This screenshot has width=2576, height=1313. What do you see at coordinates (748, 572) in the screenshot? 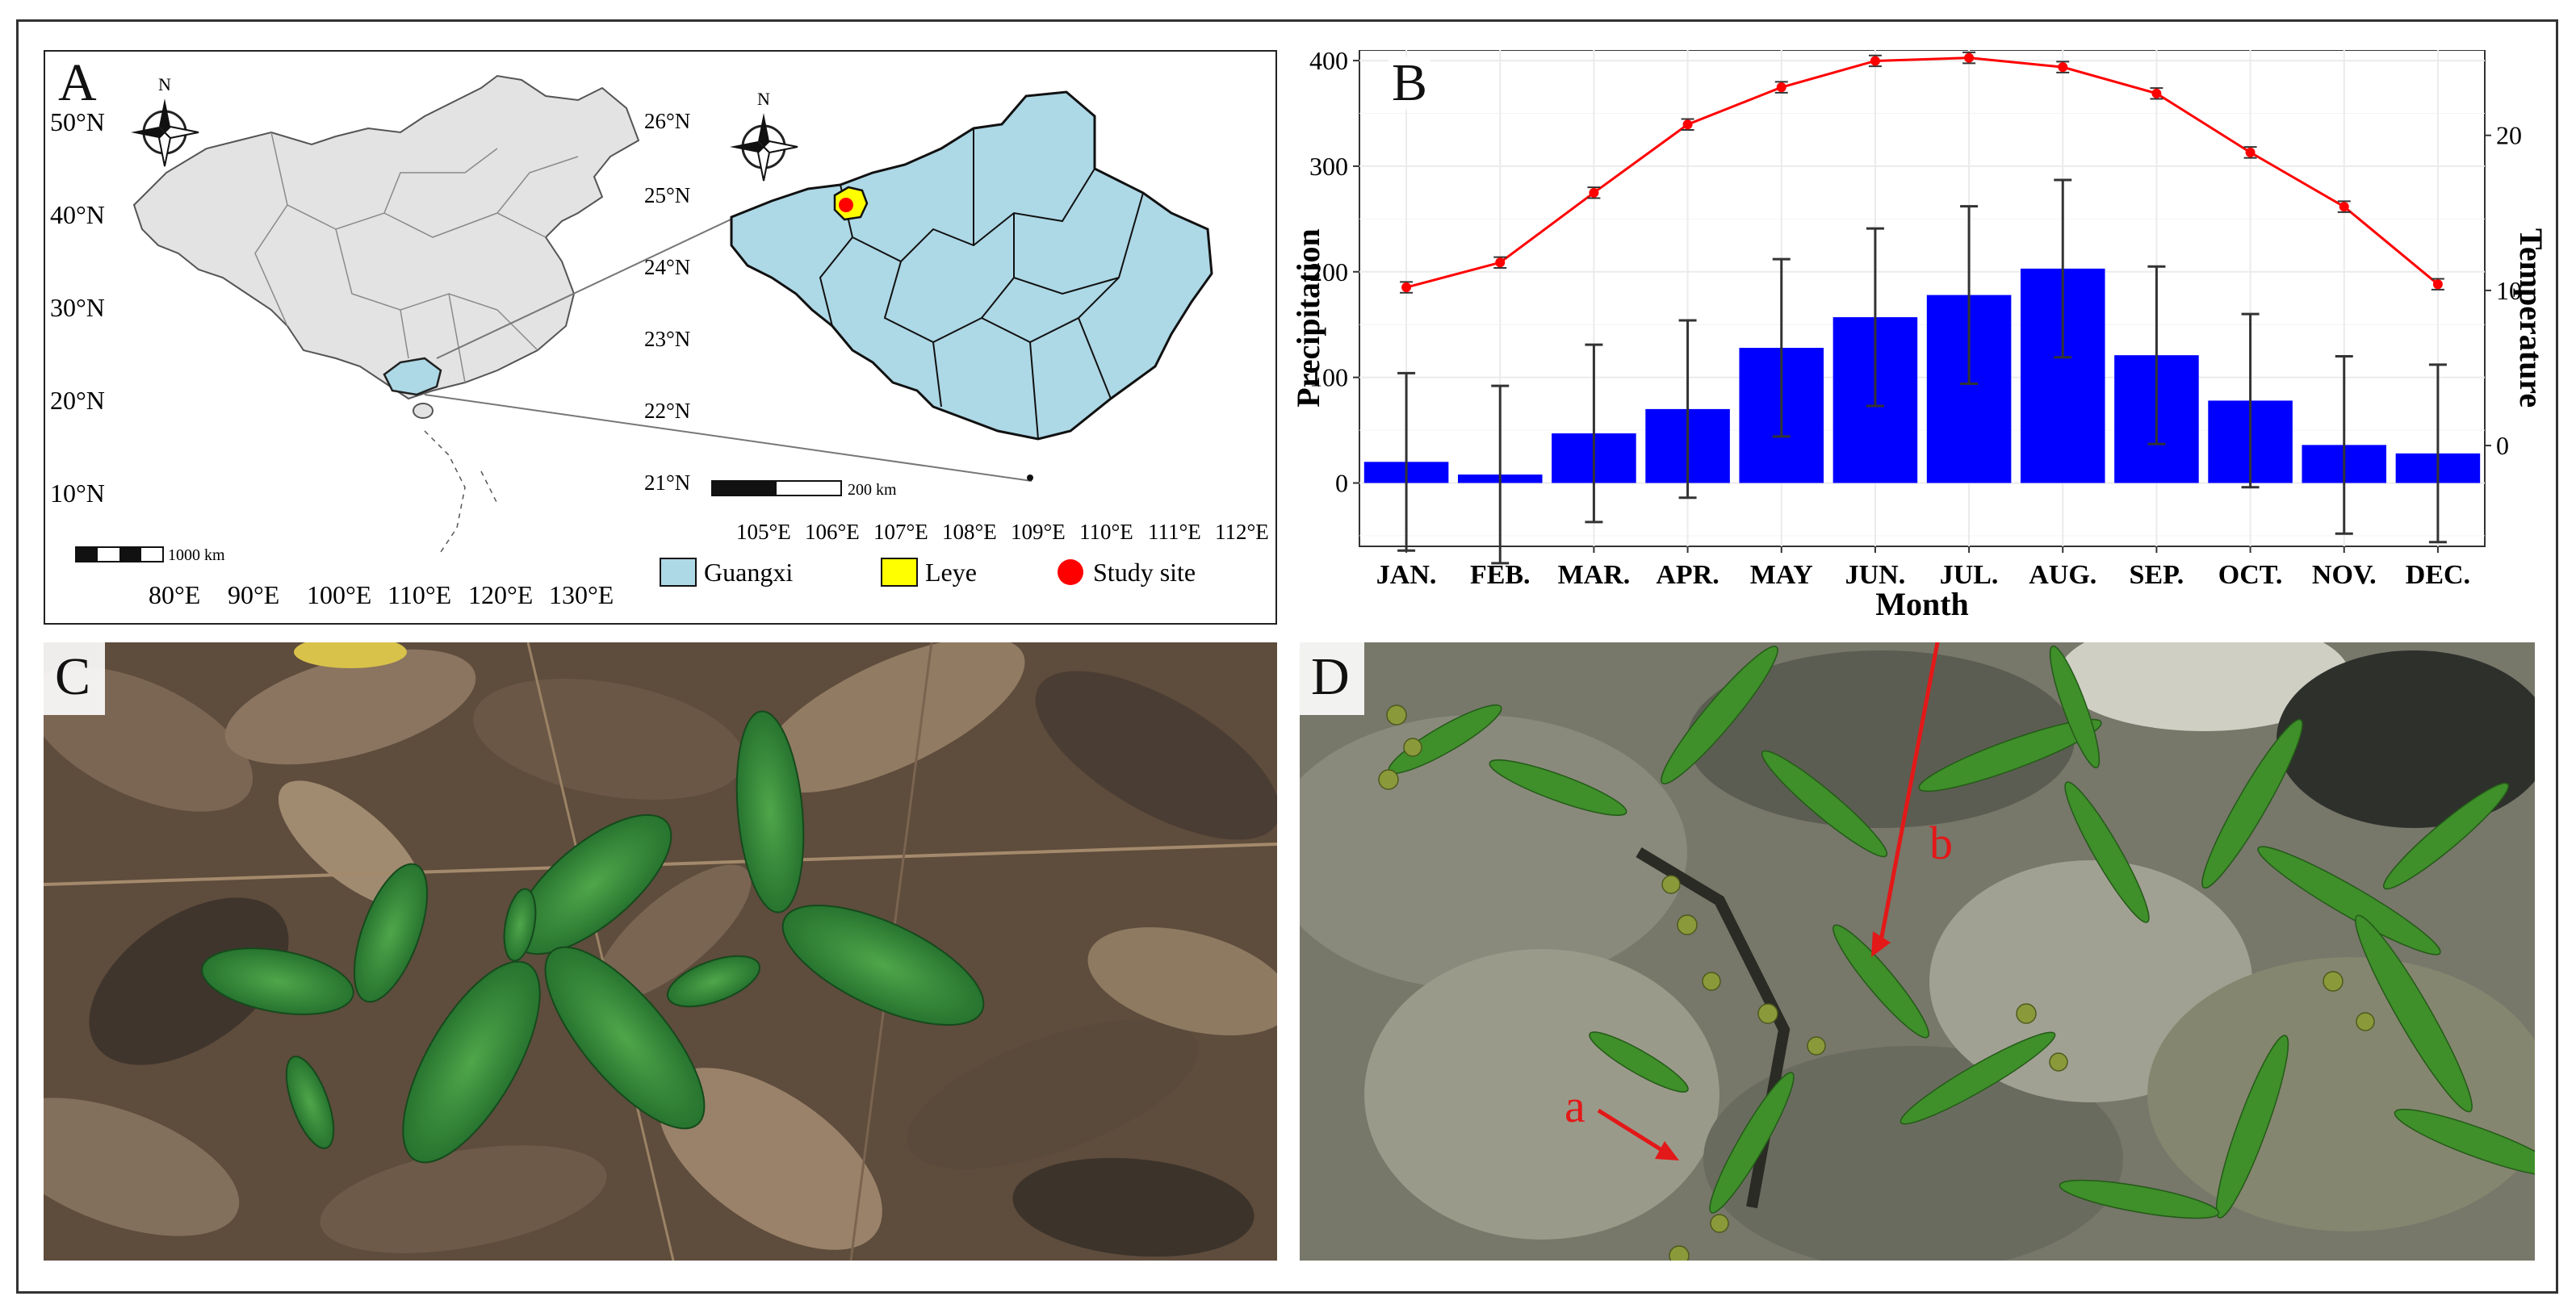
I see `legend-label-guangxi: Guangxi` at bounding box center [748, 572].